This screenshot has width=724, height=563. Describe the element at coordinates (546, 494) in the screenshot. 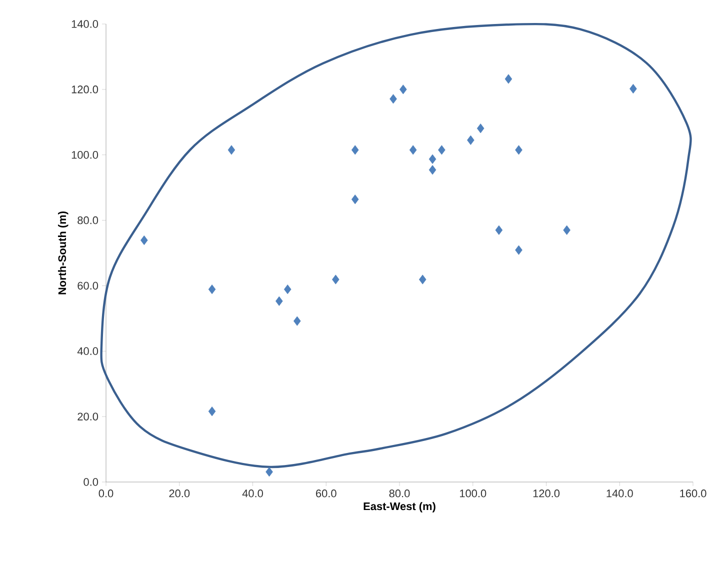

I see `x-tick-label: 120.0` at that location.